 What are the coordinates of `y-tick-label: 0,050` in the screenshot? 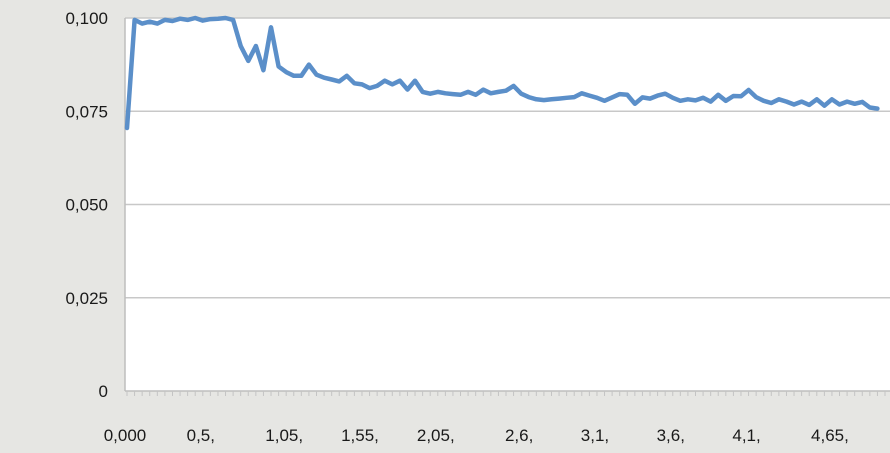 It's located at (86, 205).